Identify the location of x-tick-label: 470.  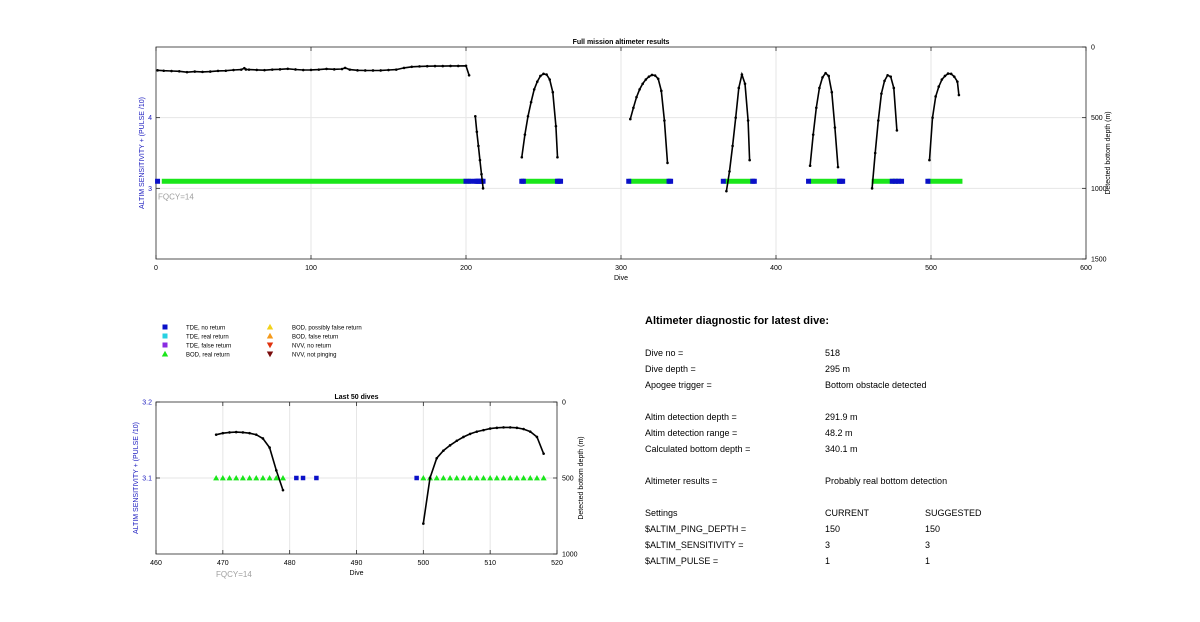
(223, 563).